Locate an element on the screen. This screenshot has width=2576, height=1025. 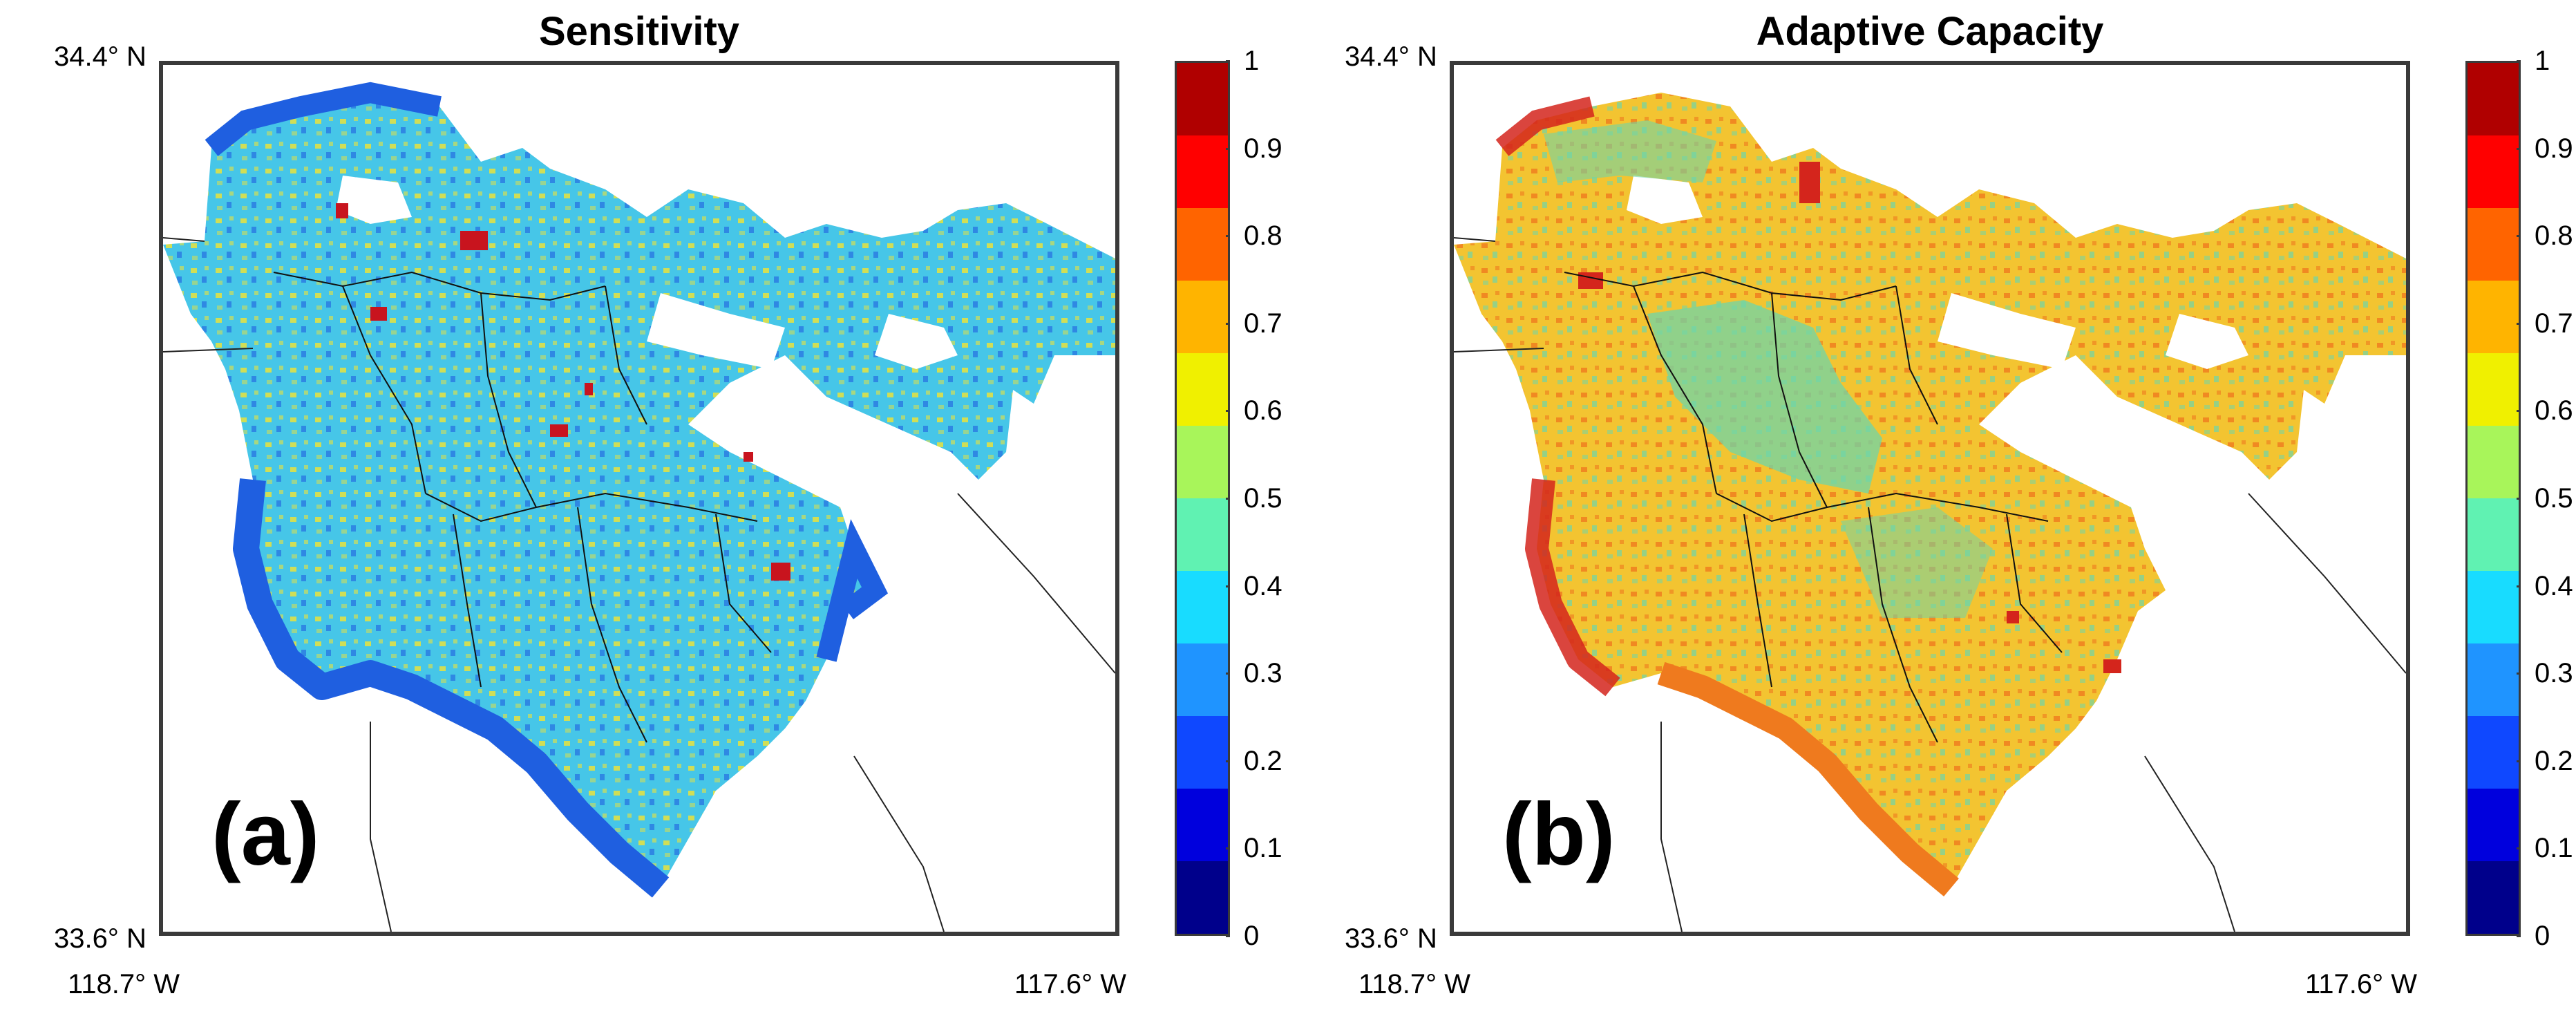
colorbar-tick-label: 0.3 is located at coordinates (2554, 673).